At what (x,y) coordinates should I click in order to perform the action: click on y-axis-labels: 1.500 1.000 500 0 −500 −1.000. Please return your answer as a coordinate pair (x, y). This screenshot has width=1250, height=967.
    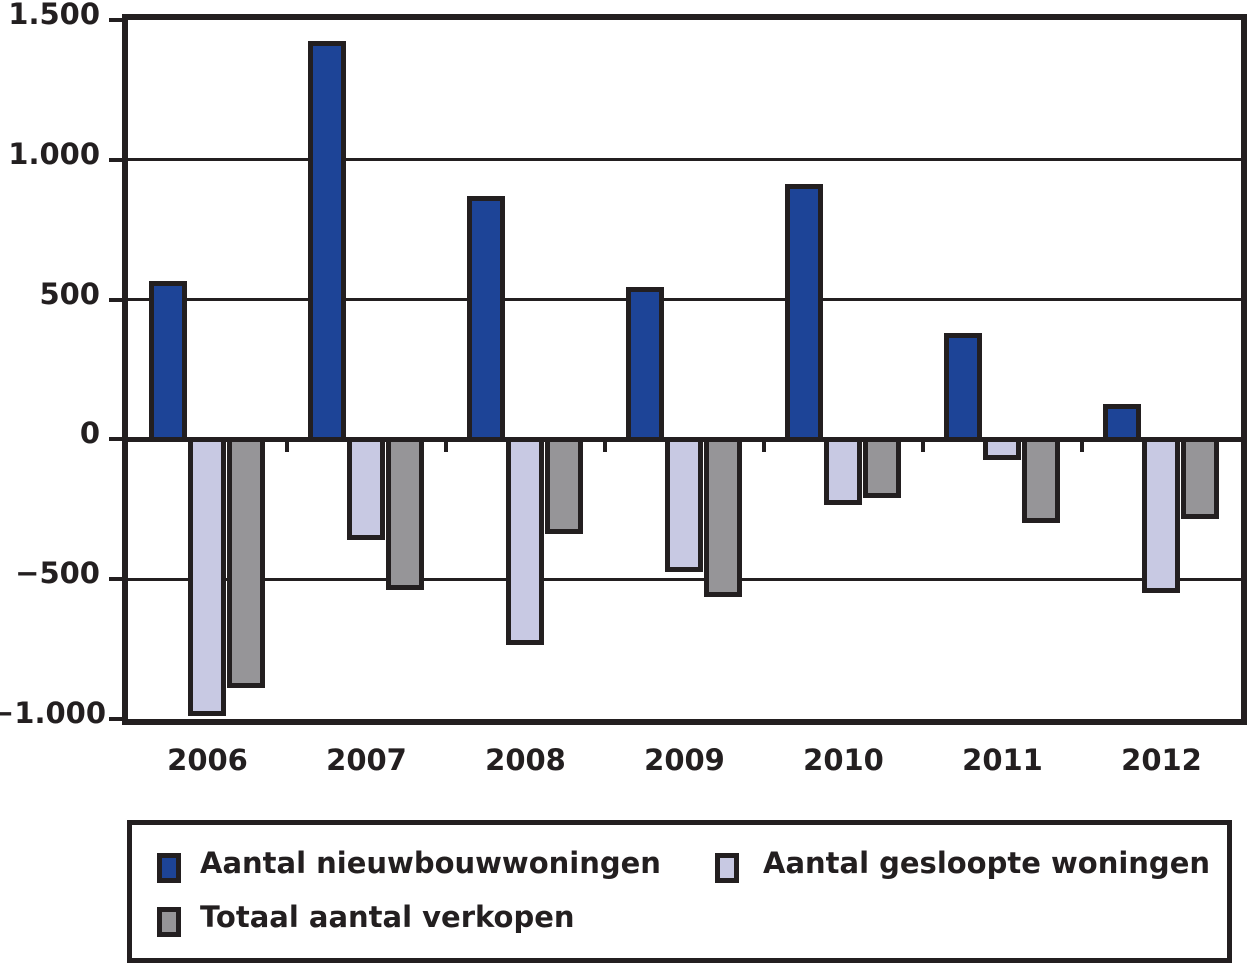
    Looking at the image, I should click on (53, 483).